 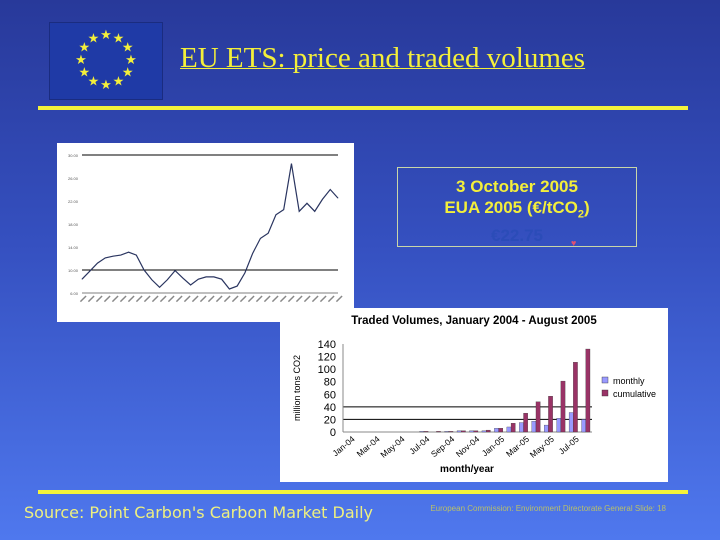 What do you see at coordinates (73, 155) in the screenshot?
I see `y-tick-label: 30.00` at bounding box center [73, 155].